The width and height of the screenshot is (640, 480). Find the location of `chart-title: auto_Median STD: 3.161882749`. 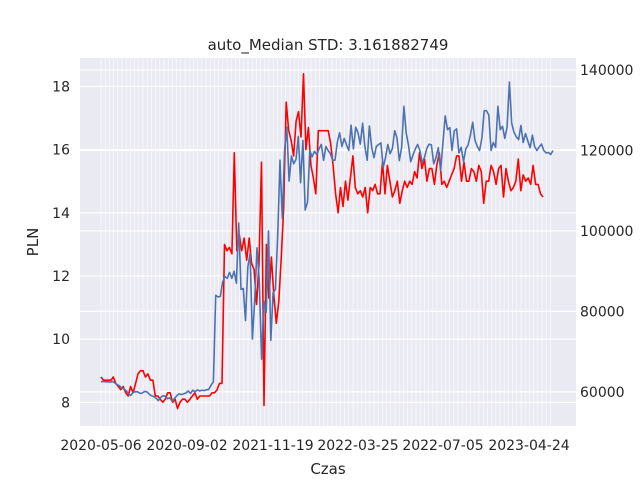

chart-title: auto_Median STD: 3.161882749 is located at coordinates (328, 45).